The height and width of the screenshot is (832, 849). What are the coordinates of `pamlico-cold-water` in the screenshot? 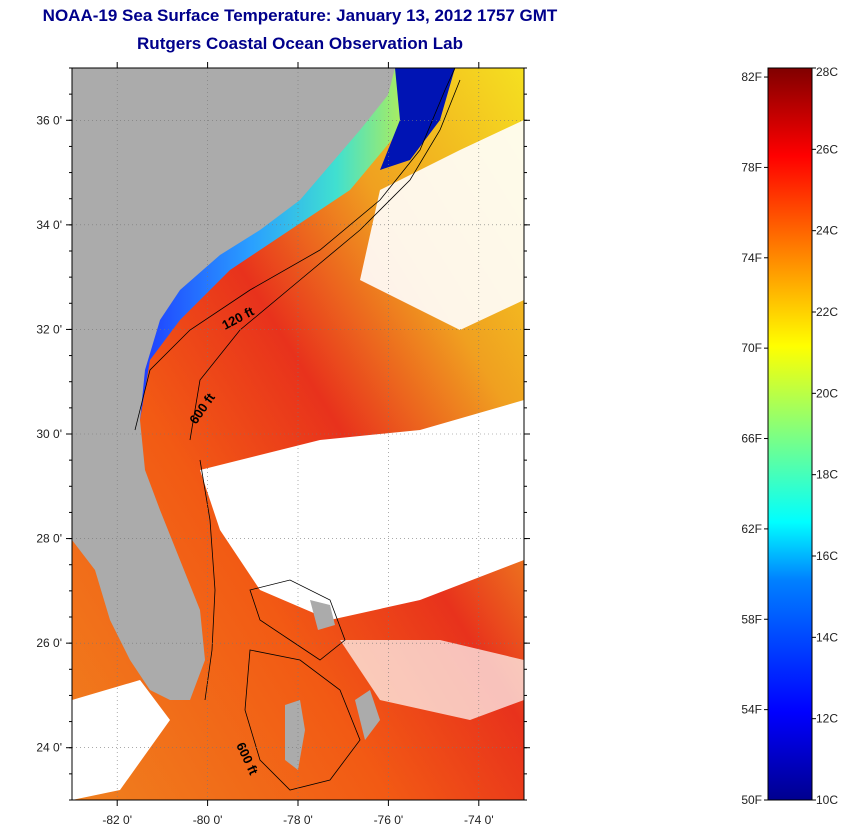 It's located at (417, 119).